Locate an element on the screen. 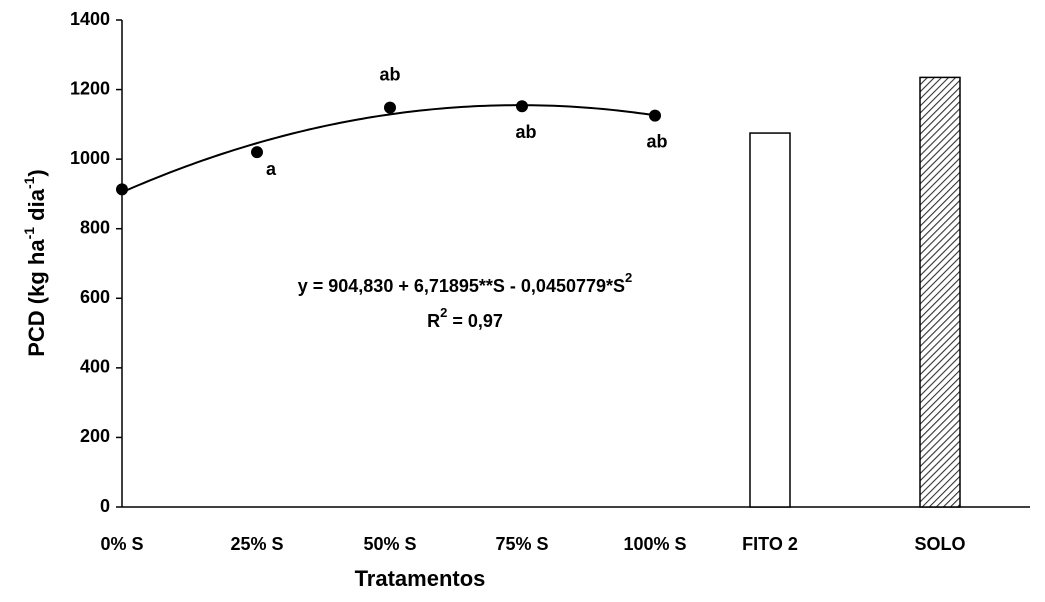 The height and width of the screenshot is (602, 1045). x-tick-label: 25% S is located at coordinates (256, 544).